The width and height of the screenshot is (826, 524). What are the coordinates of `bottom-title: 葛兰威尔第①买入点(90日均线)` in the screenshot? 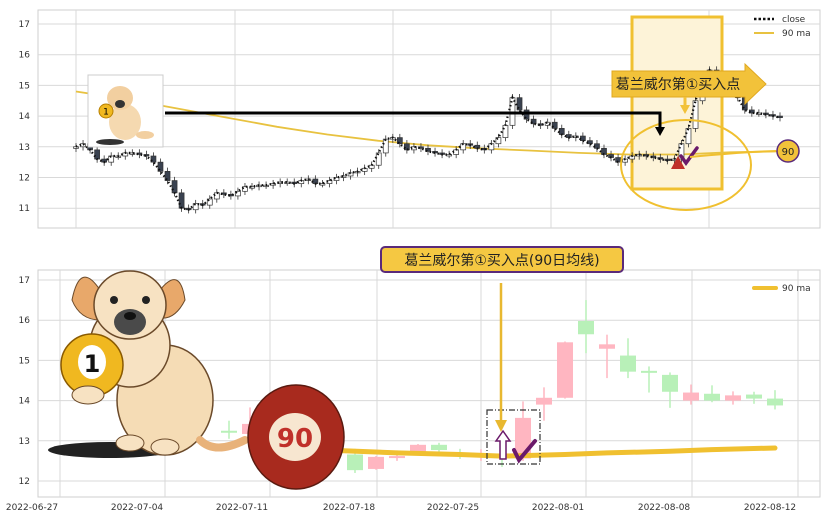 It's located at (501, 260).